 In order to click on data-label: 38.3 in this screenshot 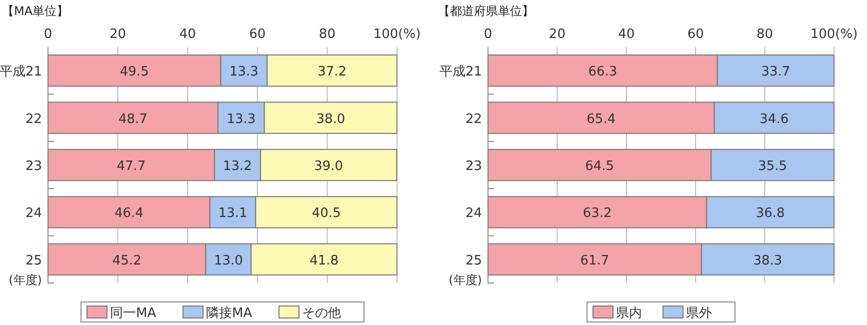, I will do `click(767, 260)`.